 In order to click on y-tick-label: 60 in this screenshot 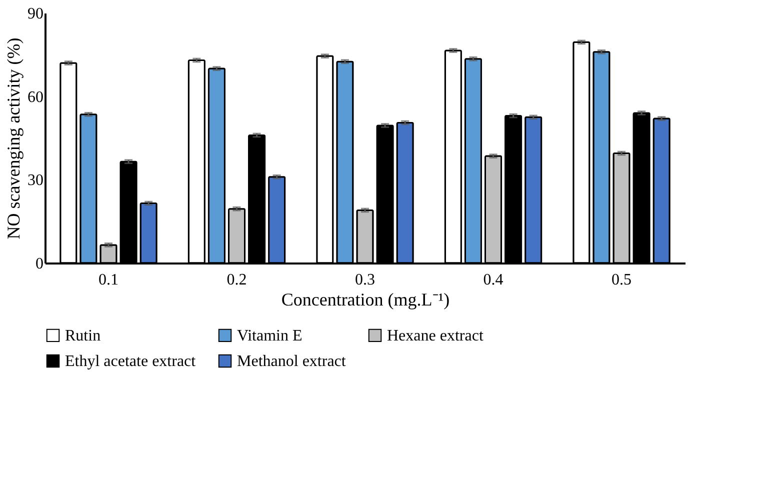, I will do `click(36, 97)`.